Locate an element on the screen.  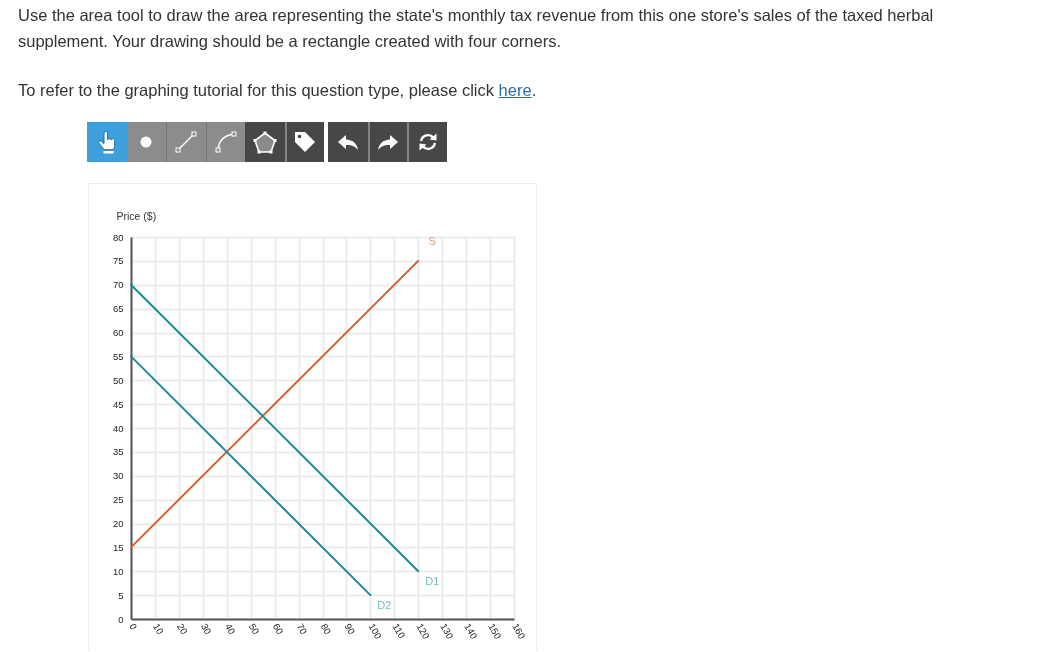
x-tick-label: 90 is located at coordinates (350, 629).